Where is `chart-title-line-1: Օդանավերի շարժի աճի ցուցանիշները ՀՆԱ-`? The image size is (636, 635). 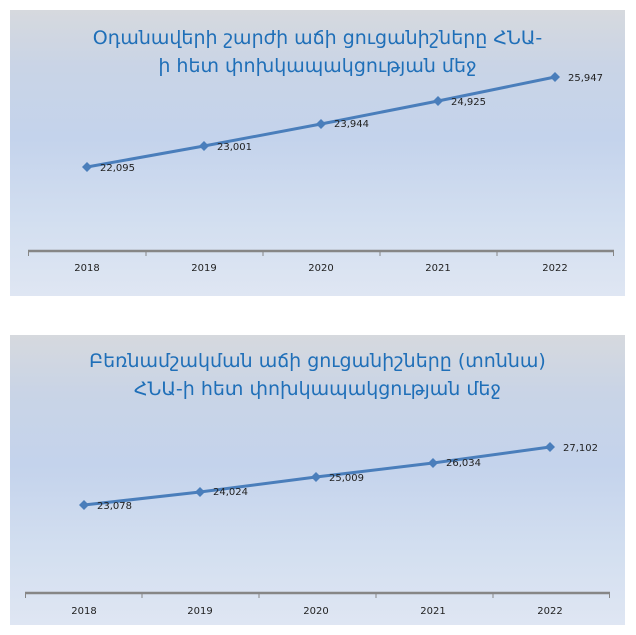 chart-title-line-1: Օդանավերի շարժի աճի ցուցանիշները ՀՆԱ- is located at coordinates (317, 38).